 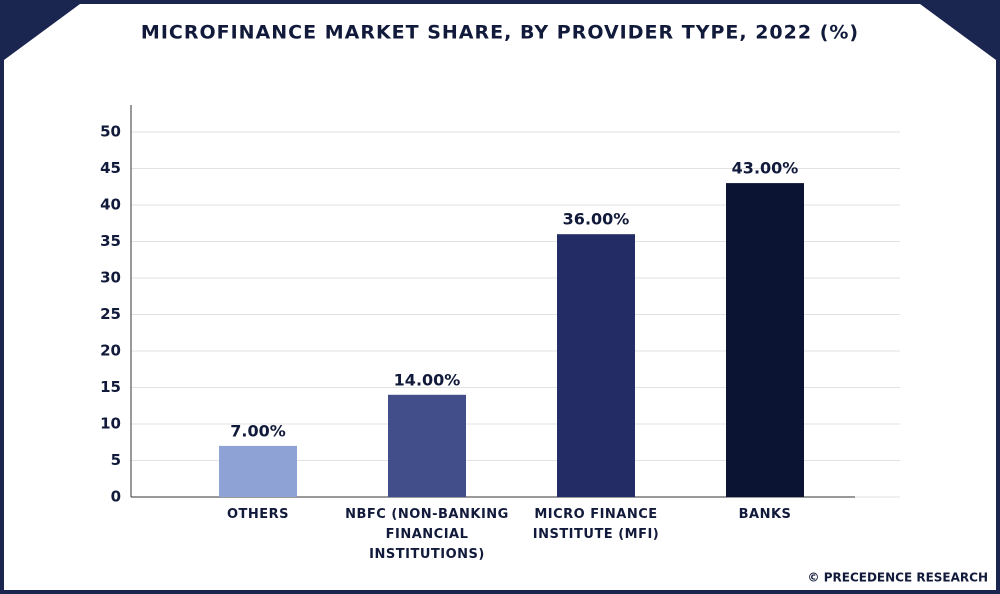 What do you see at coordinates (110, 351) in the screenshot?
I see `y-tick-label: 20` at bounding box center [110, 351].